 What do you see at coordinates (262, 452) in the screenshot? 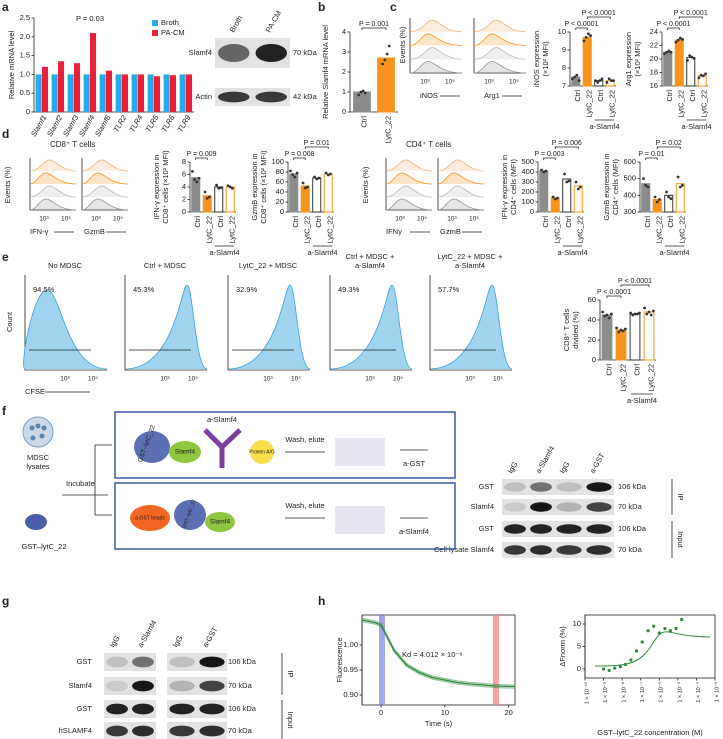
I see `beads` at bounding box center [262, 452].